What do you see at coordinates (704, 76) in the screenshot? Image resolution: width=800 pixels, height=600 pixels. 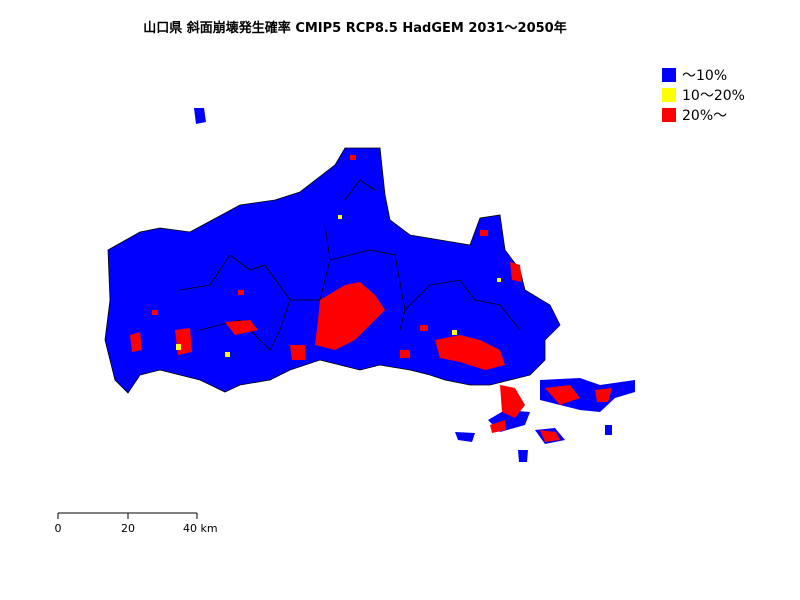 I see `legend-label: ～10%` at bounding box center [704, 76].